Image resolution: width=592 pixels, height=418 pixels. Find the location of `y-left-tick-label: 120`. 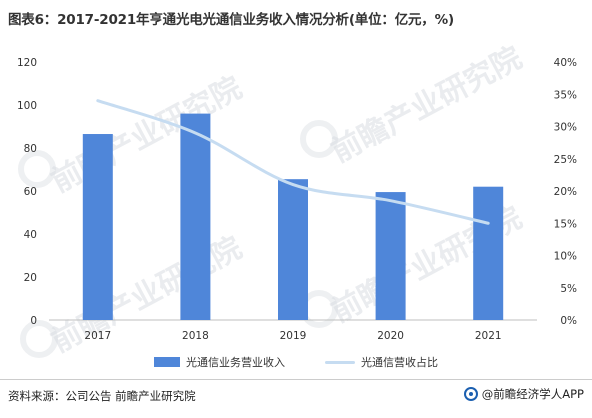

y-left-tick-label: 120 is located at coordinates (27, 63).